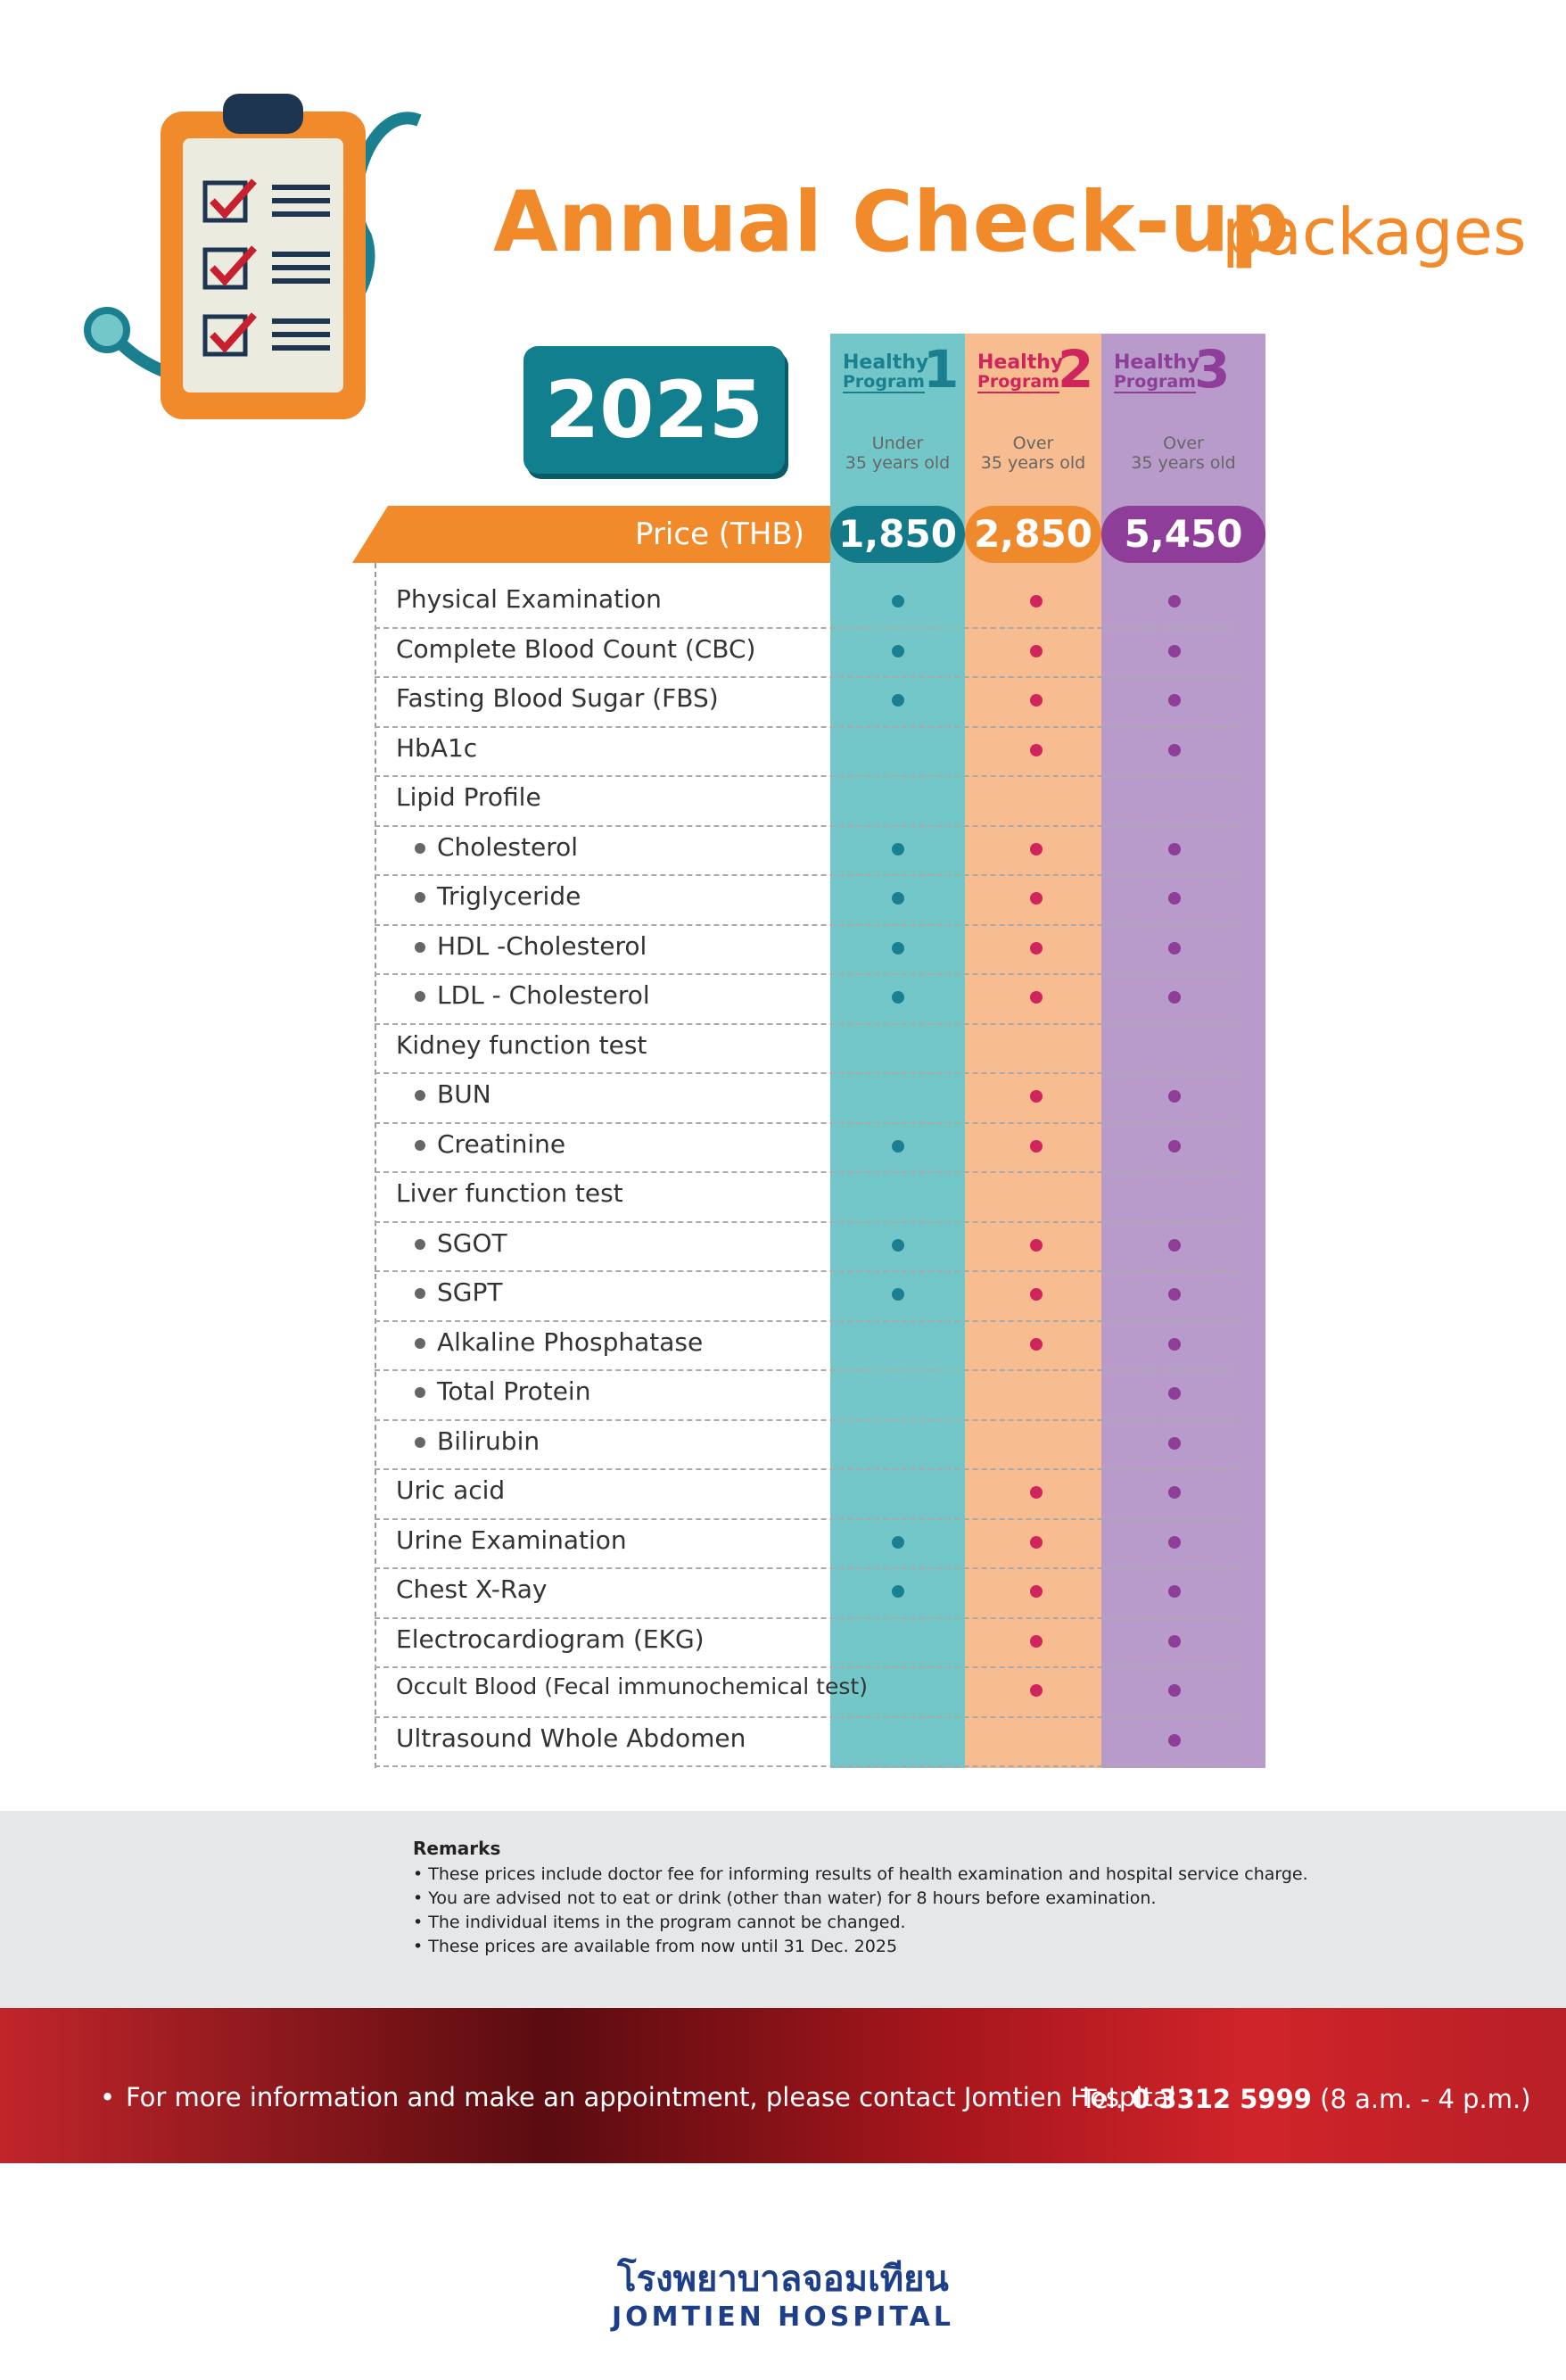 Image resolution: width=1566 pixels, height=2380 pixels. I want to click on program-age: Under, so click(897, 443).